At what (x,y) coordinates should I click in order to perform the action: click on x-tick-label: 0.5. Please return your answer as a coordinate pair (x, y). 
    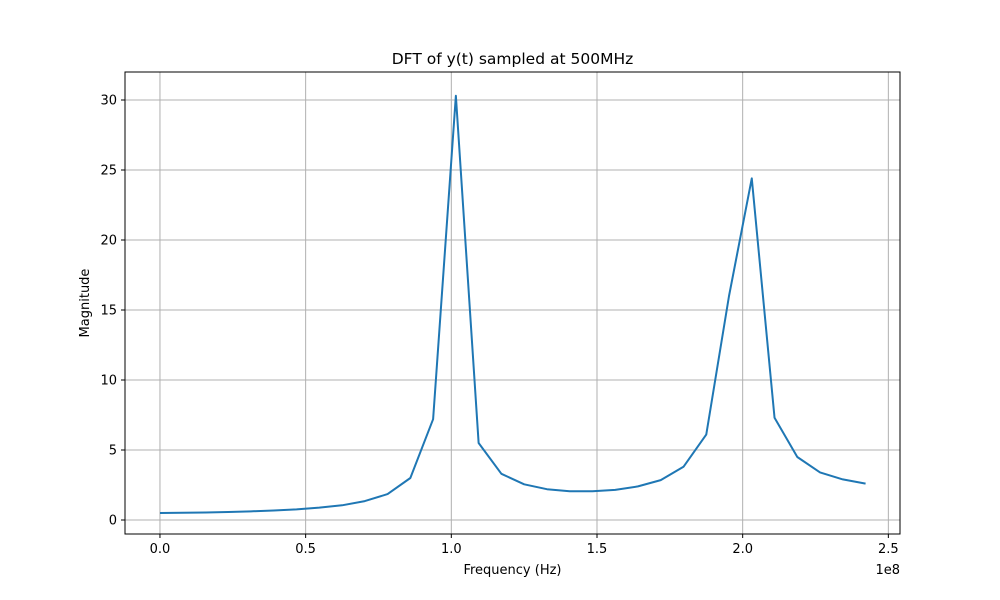
    Looking at the image, I should click on (305, 549).